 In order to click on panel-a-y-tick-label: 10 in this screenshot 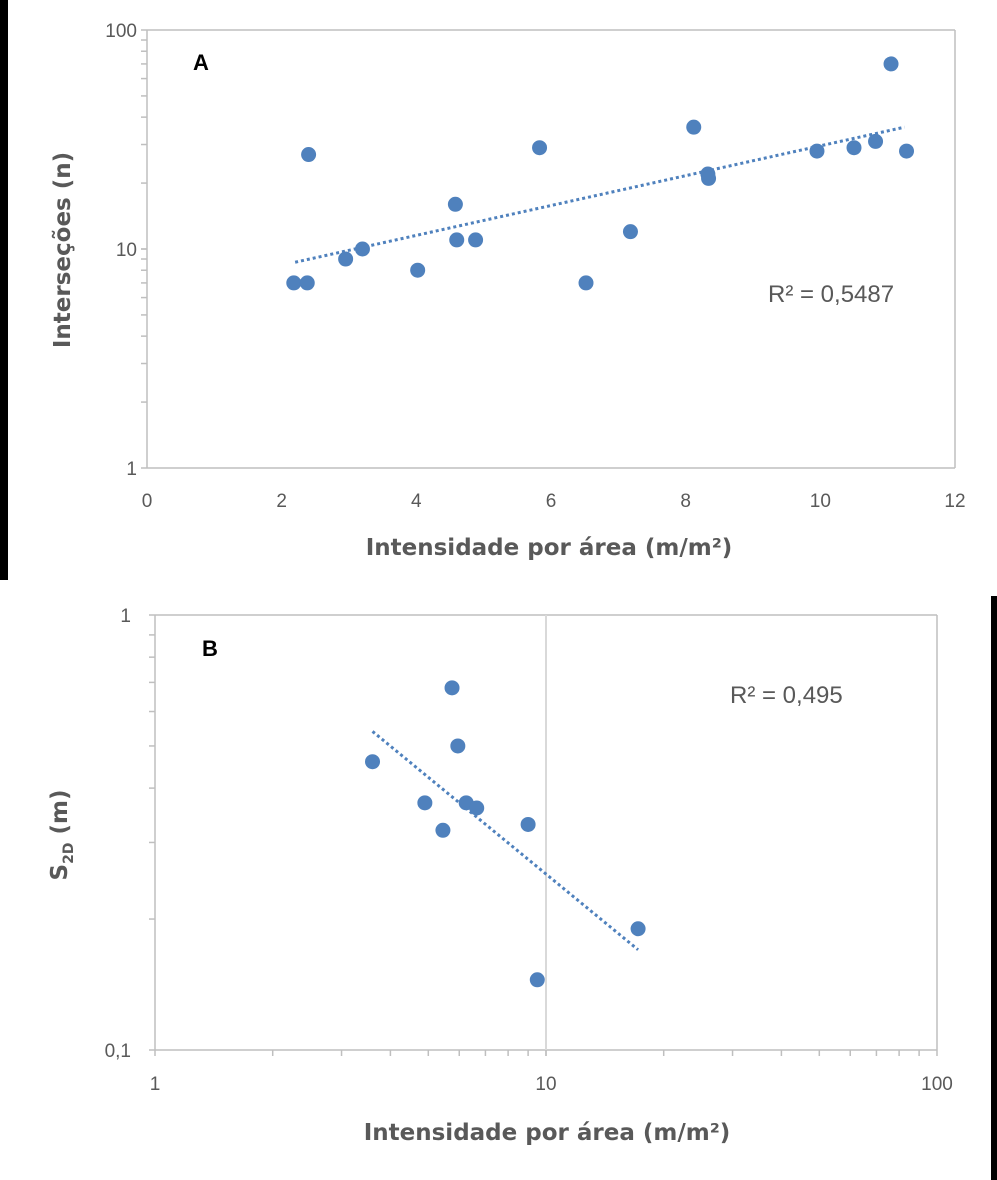, I will do `click(126, 250)`.